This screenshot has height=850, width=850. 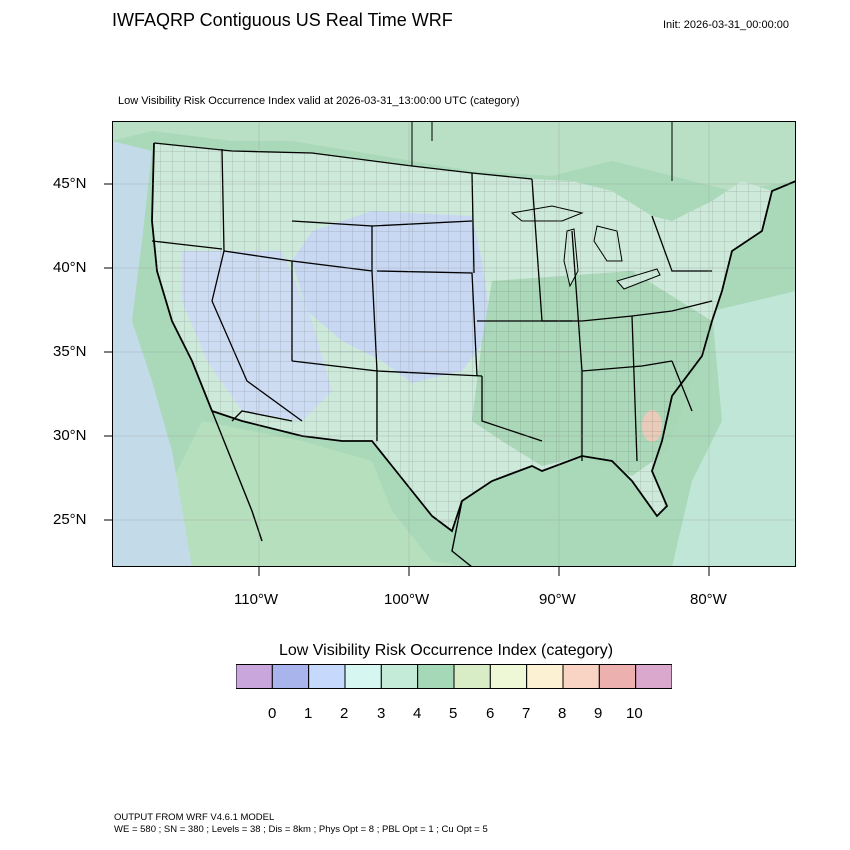 I want to click on lon-label-90: 90°W, so click(x=557, y=599).